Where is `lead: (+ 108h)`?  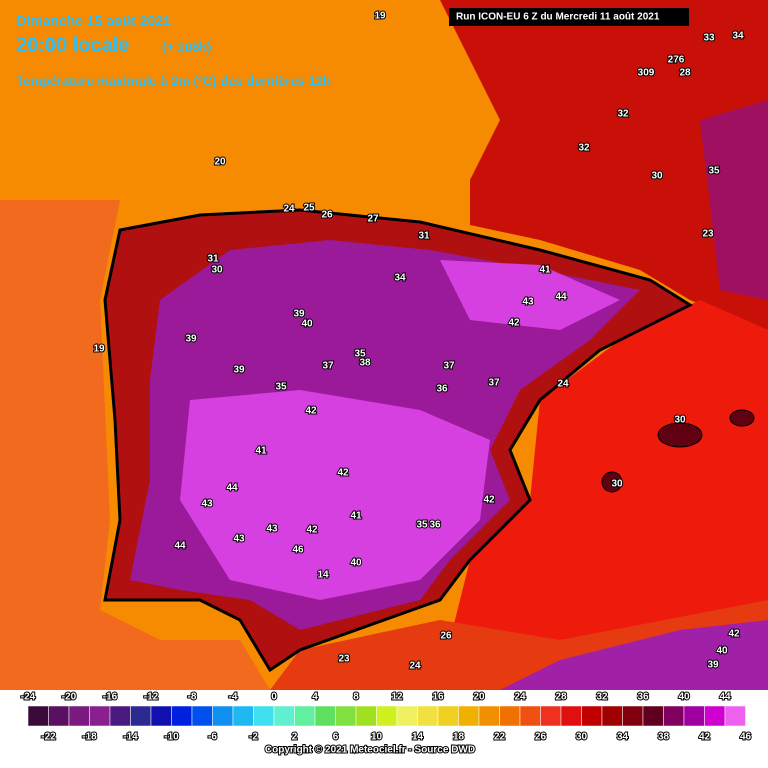 lead: (+ 108h) is located at coordinates (187, 46).